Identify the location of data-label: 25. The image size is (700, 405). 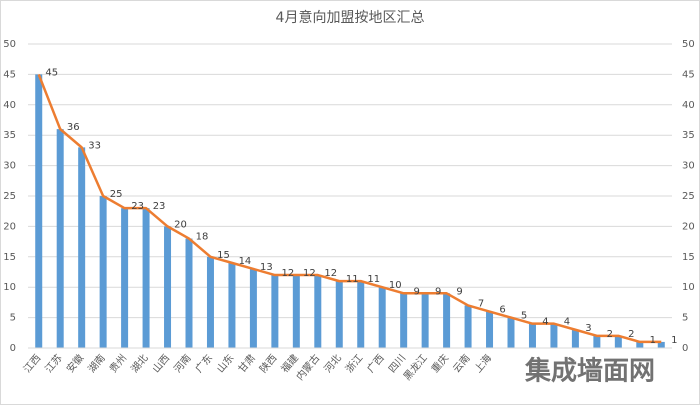
(116, 194).